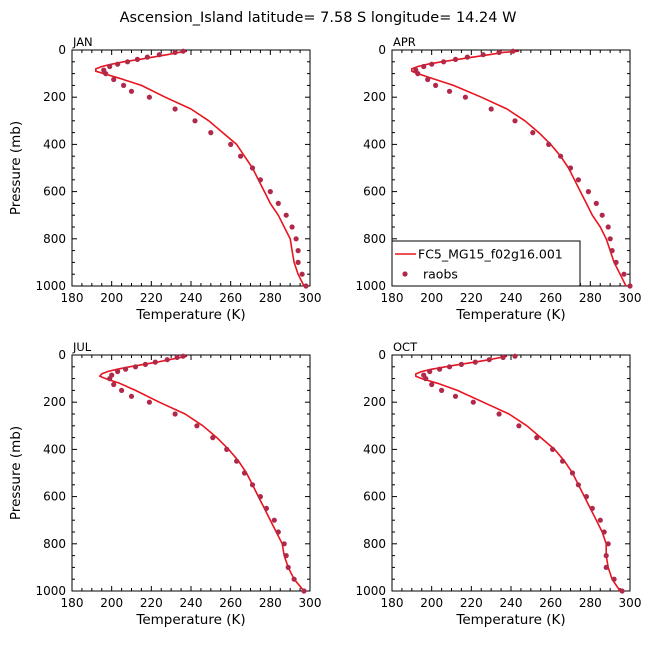  I want to click on y-tick-label: 0, so click(382, 50).